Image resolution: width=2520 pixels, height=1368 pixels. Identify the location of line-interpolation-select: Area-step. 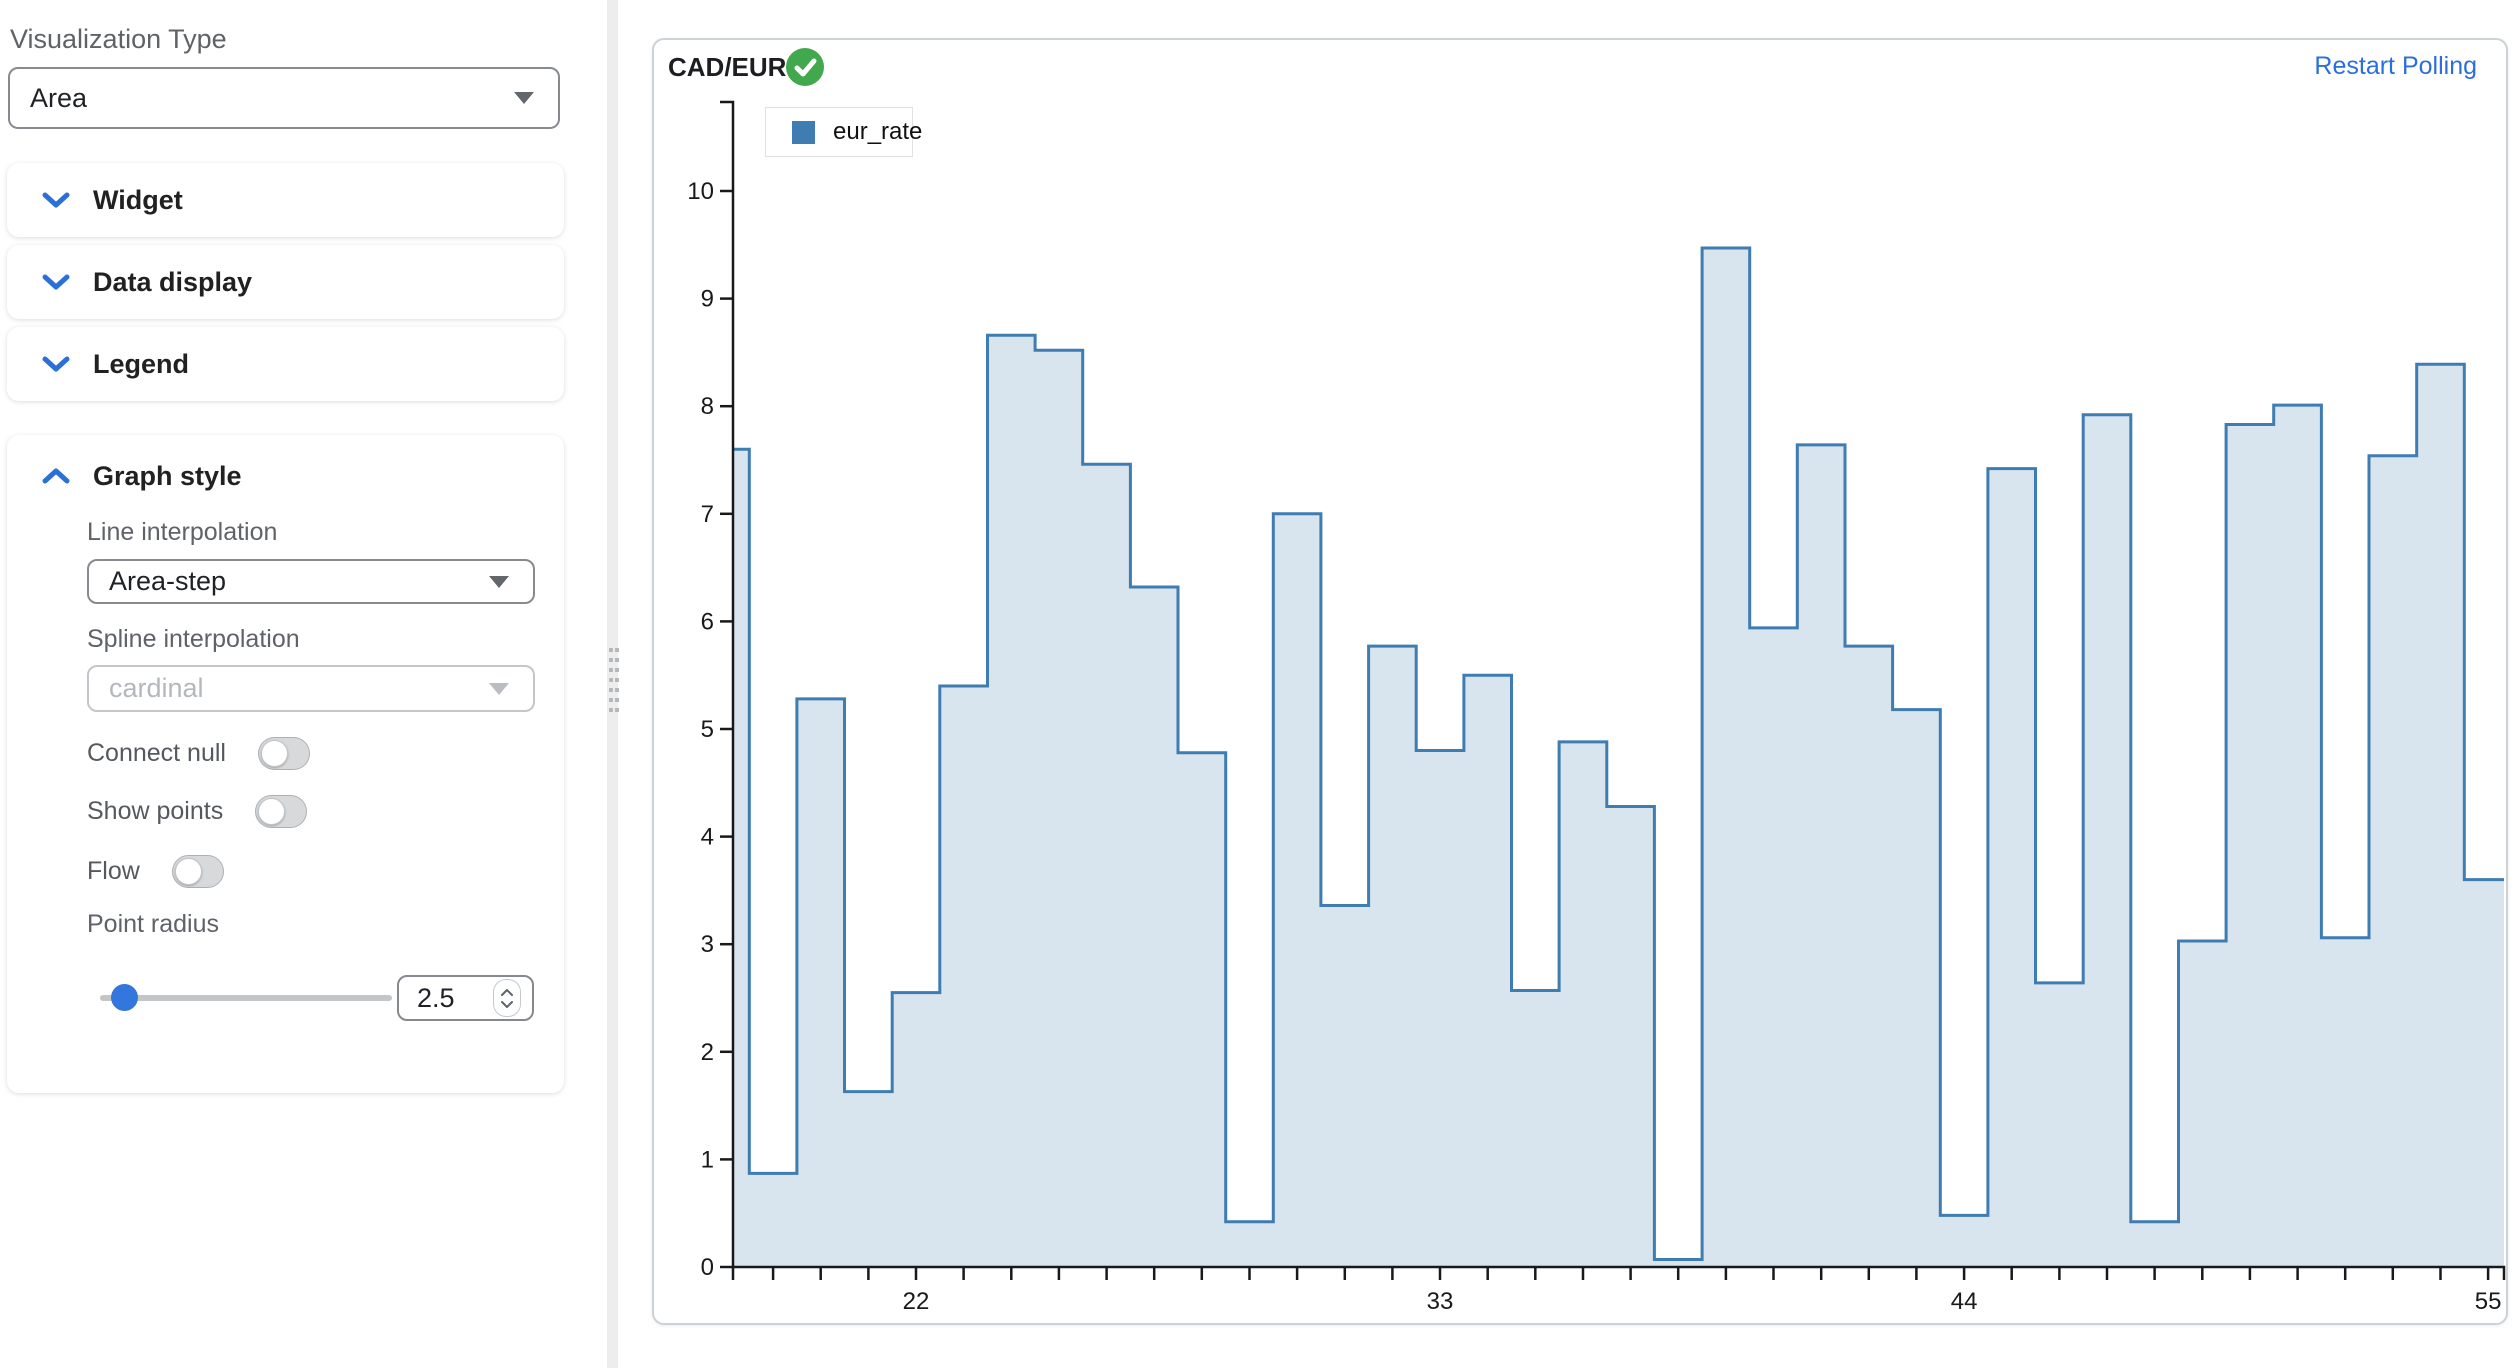
(311, 581).